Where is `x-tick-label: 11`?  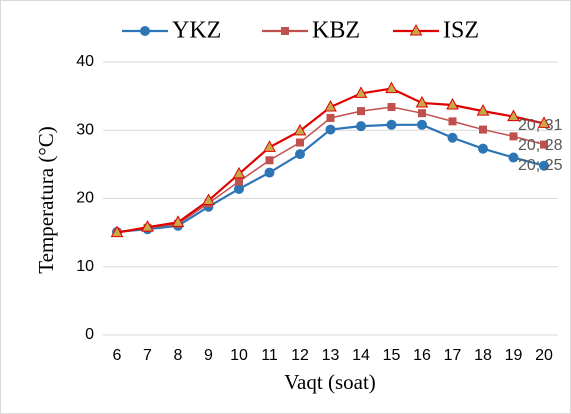
x-tick-label: 11 is located at coordinates (269, 355).